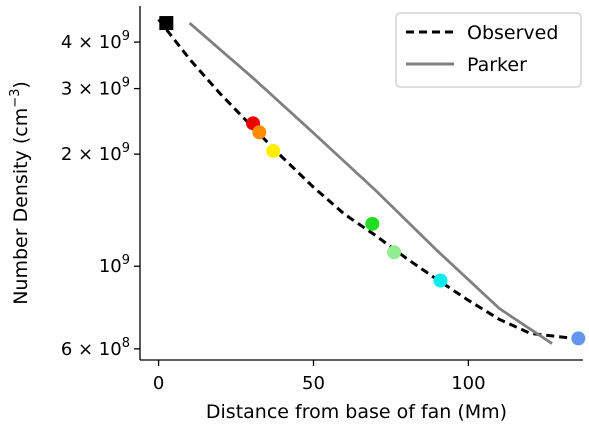 This screenshot has height=427, width=589. Describe the element at coordinates (95, 88) in the screenshot. I see `y-tick-label: 3 × 10⁹` at that location.